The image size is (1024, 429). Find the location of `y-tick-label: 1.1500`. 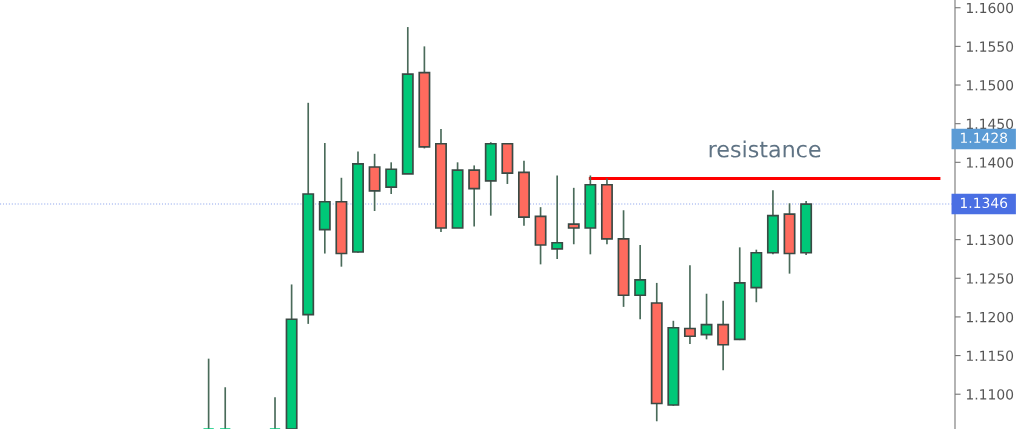

y-tick-label: 1.1500 is located at coordinates (990, 85).